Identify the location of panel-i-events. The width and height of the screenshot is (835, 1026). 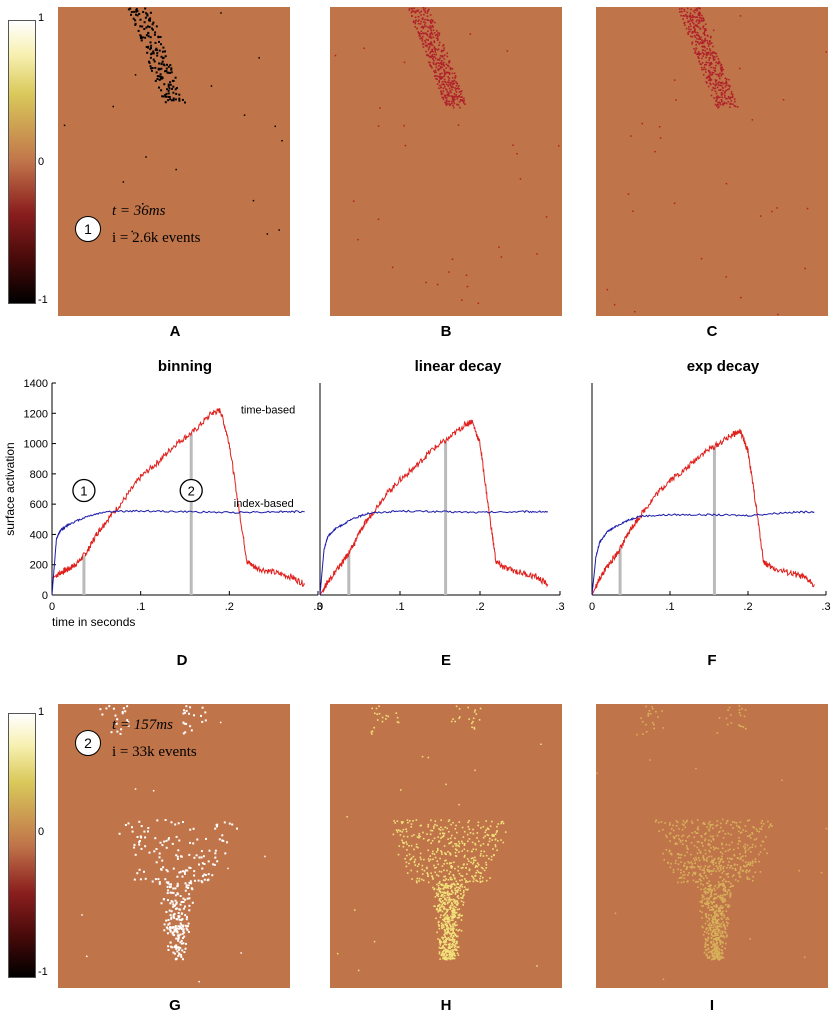
(712, 842).